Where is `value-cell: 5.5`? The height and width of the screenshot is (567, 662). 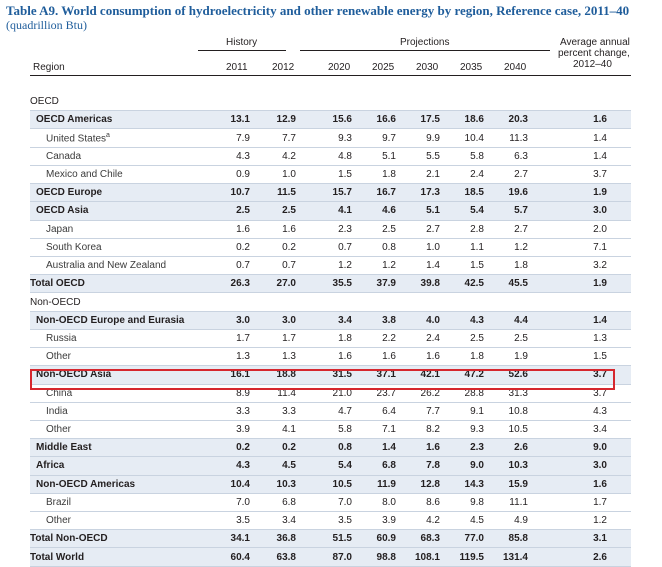
value-cell: 5.5 is located at coordinates (433, 156).